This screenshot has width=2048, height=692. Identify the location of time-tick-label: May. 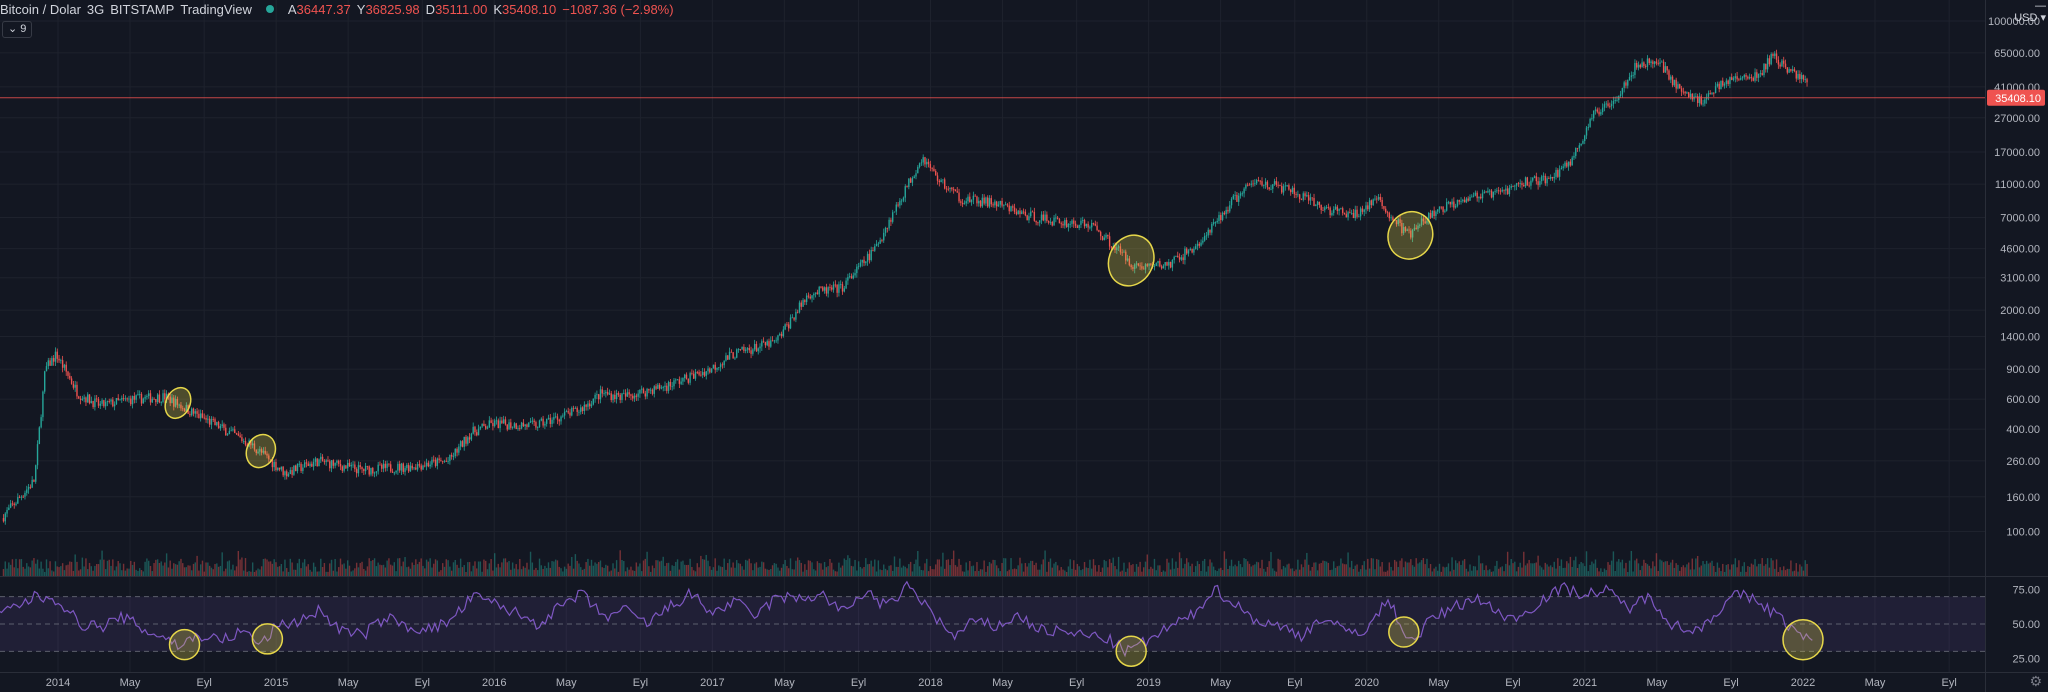
(130, 683).